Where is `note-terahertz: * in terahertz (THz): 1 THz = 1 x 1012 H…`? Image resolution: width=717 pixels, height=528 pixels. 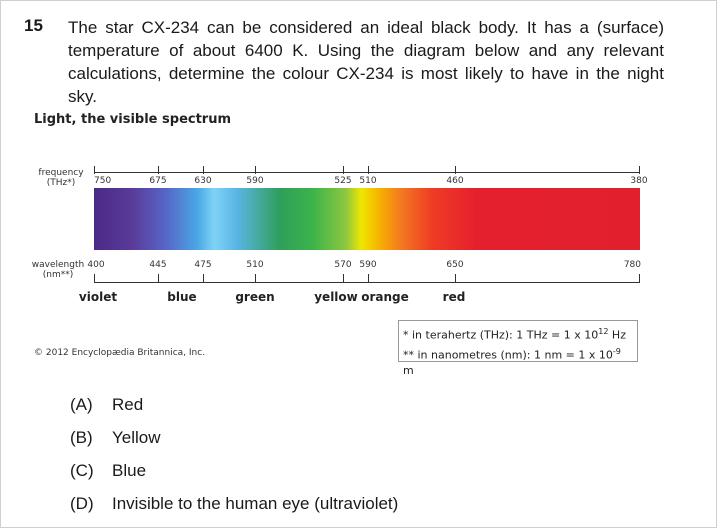
note-terahertz: * in terahertz (THz): 1 THz = 1 x 1012 H… is located at coordinates (514, 334).